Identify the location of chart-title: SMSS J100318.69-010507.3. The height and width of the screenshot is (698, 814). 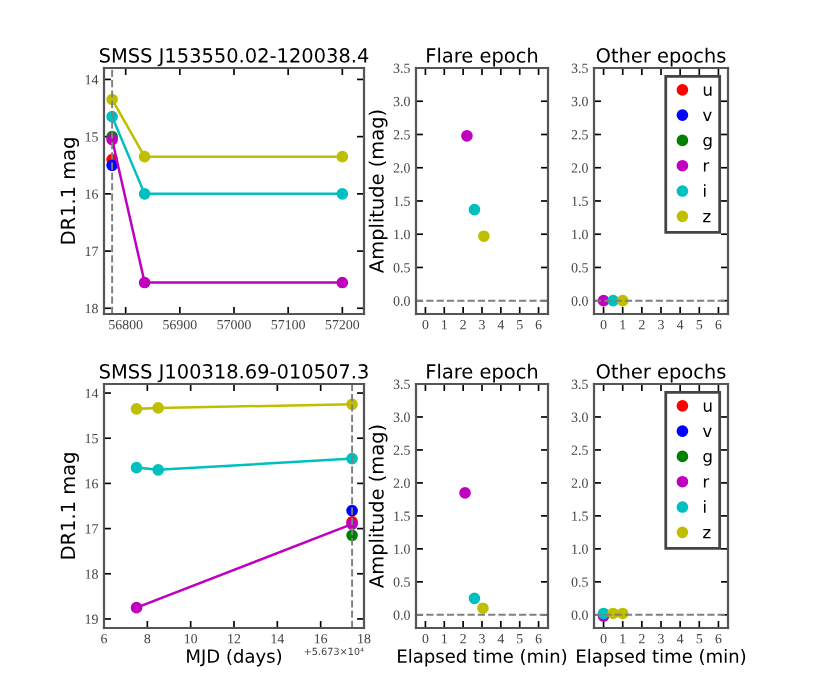
(233, 373).